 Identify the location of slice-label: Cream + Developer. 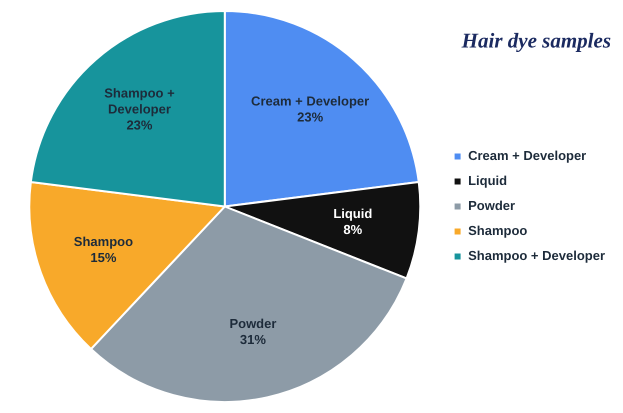
(310, 100).